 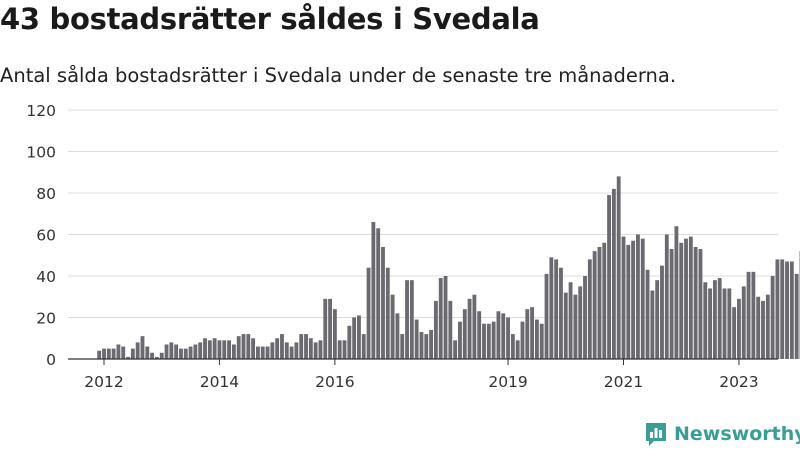 I want to click on newsworthy-logo-icon, so click(x=656, y=434).